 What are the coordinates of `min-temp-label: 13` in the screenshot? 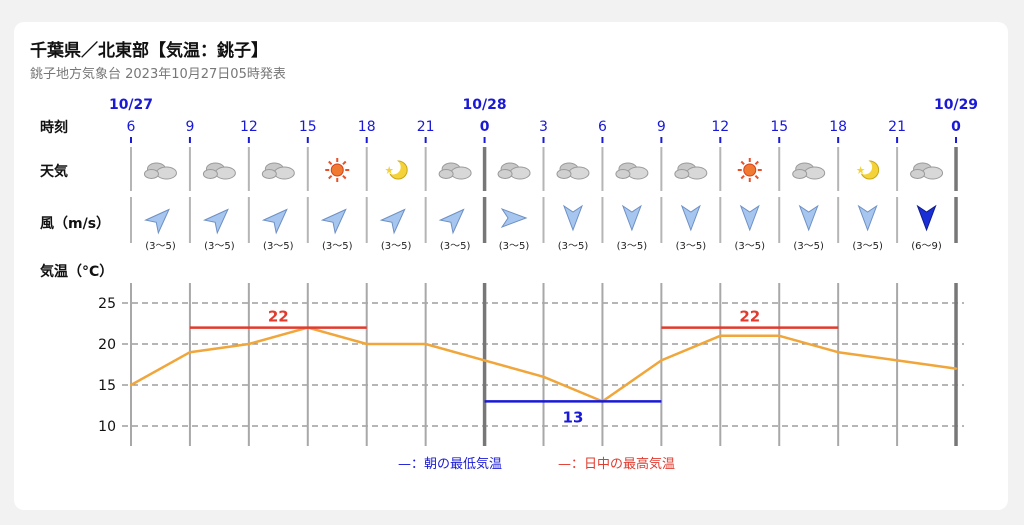 It's located at (573, 417).